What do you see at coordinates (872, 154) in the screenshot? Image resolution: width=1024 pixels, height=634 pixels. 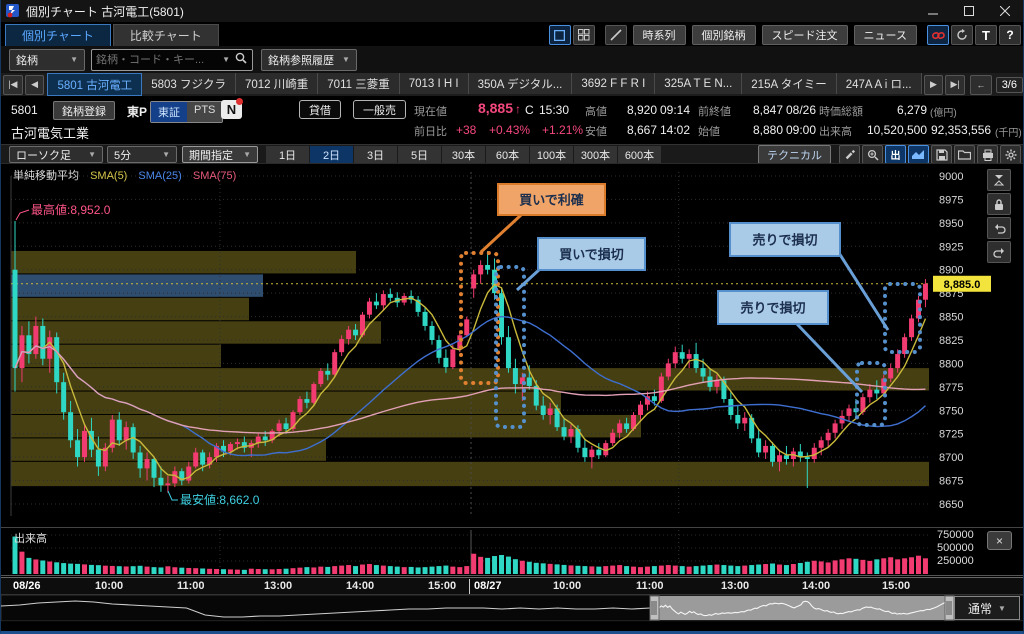 I see `zoom-icon` at bounding box center [872, 154].